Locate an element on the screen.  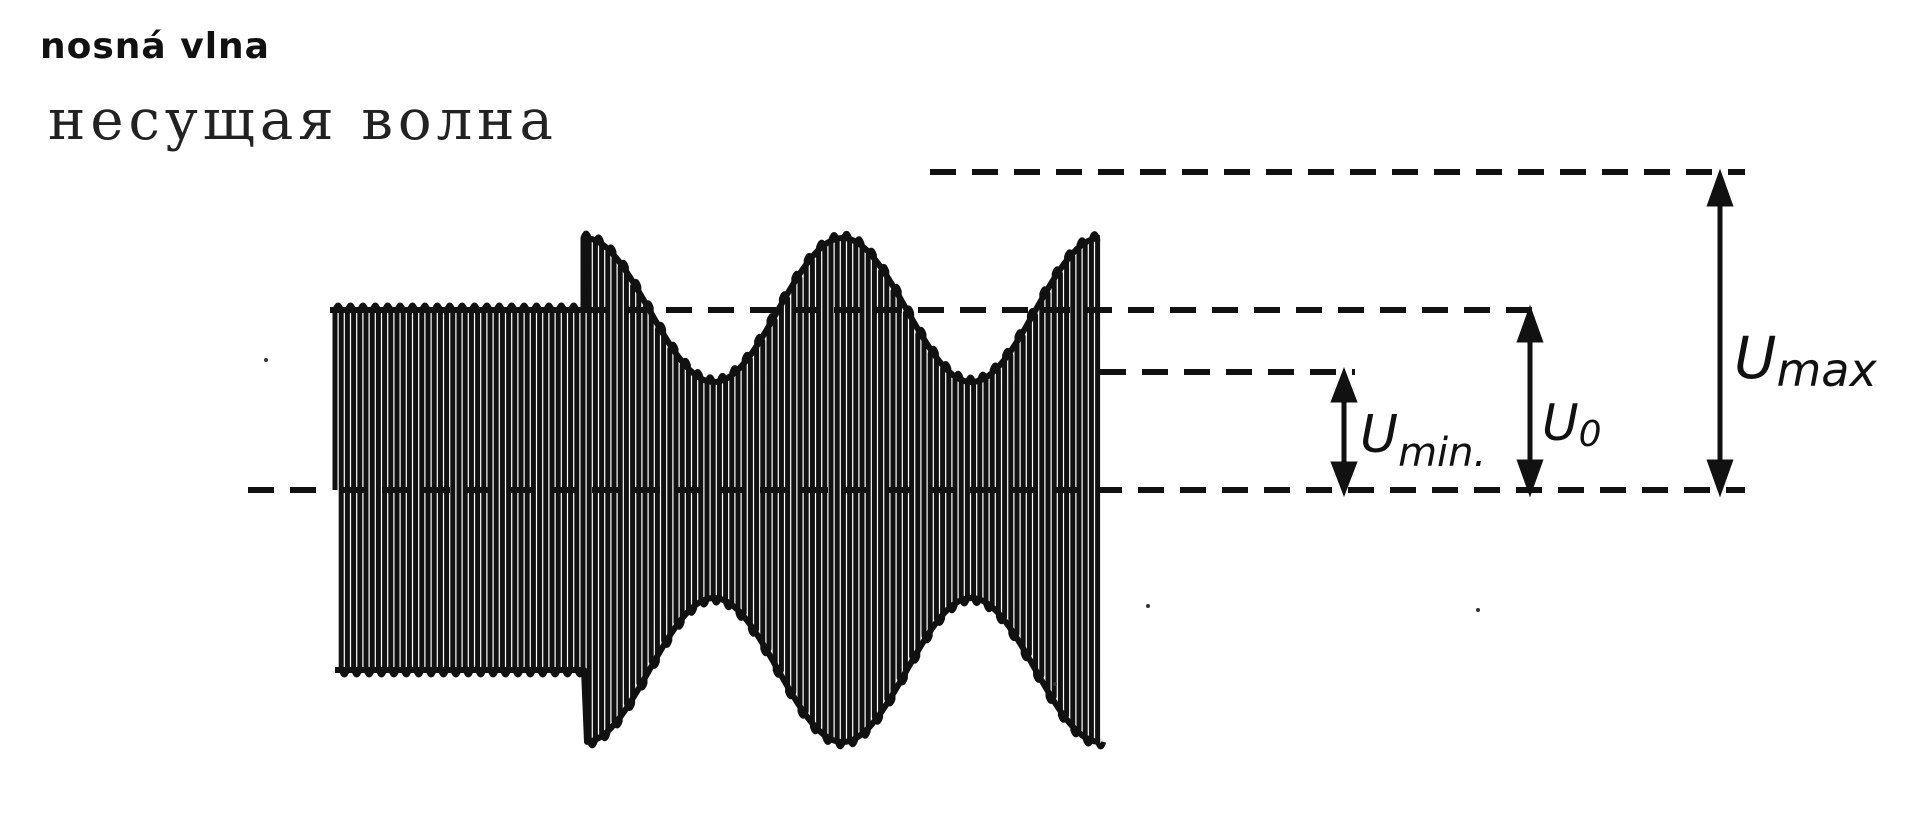
u0-dimension-arrow is located at coordinates (1530, 401).